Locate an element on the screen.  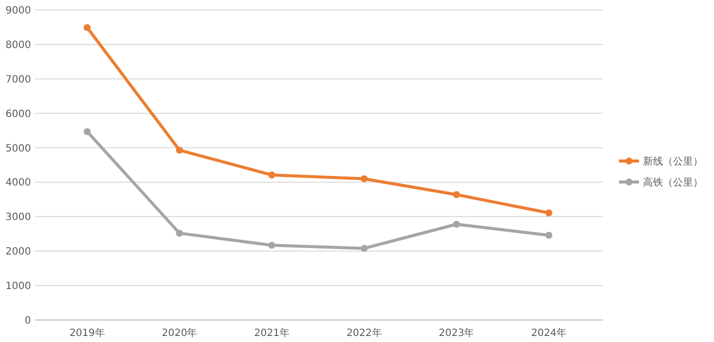
y-tick-label: 7000 is located at coordinates (18, 80).